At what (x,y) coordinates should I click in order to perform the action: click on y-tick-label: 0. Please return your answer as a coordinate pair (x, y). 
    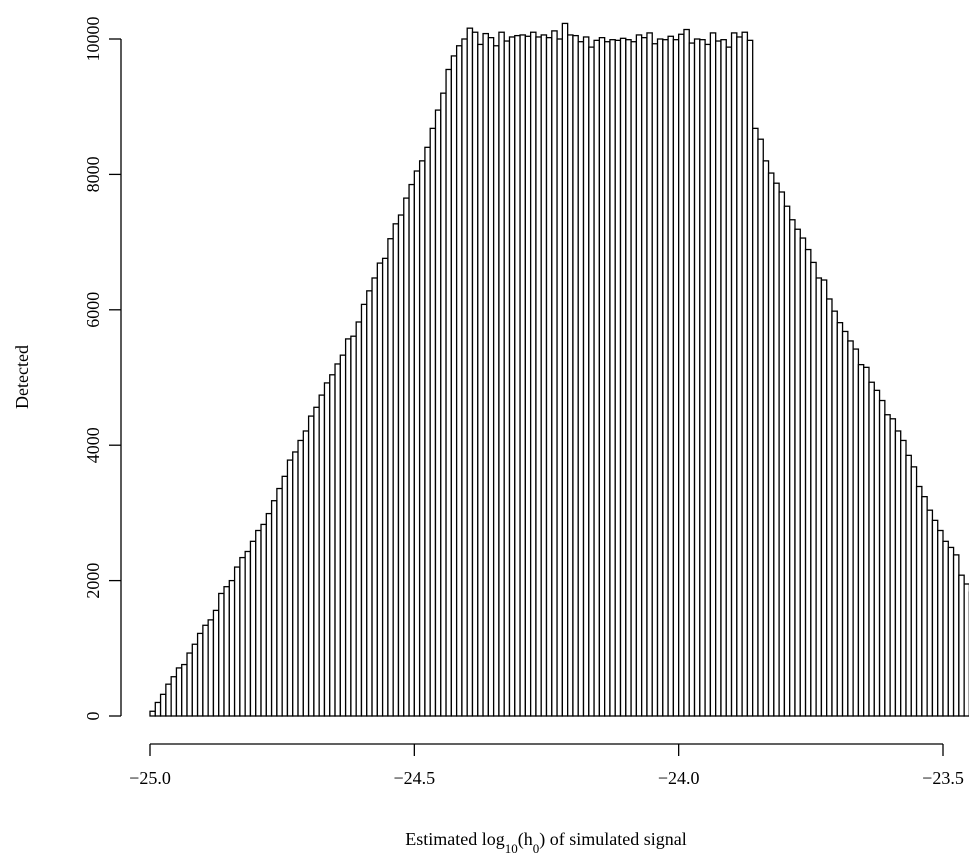
    Looking at the image, I should click on (93, 716).